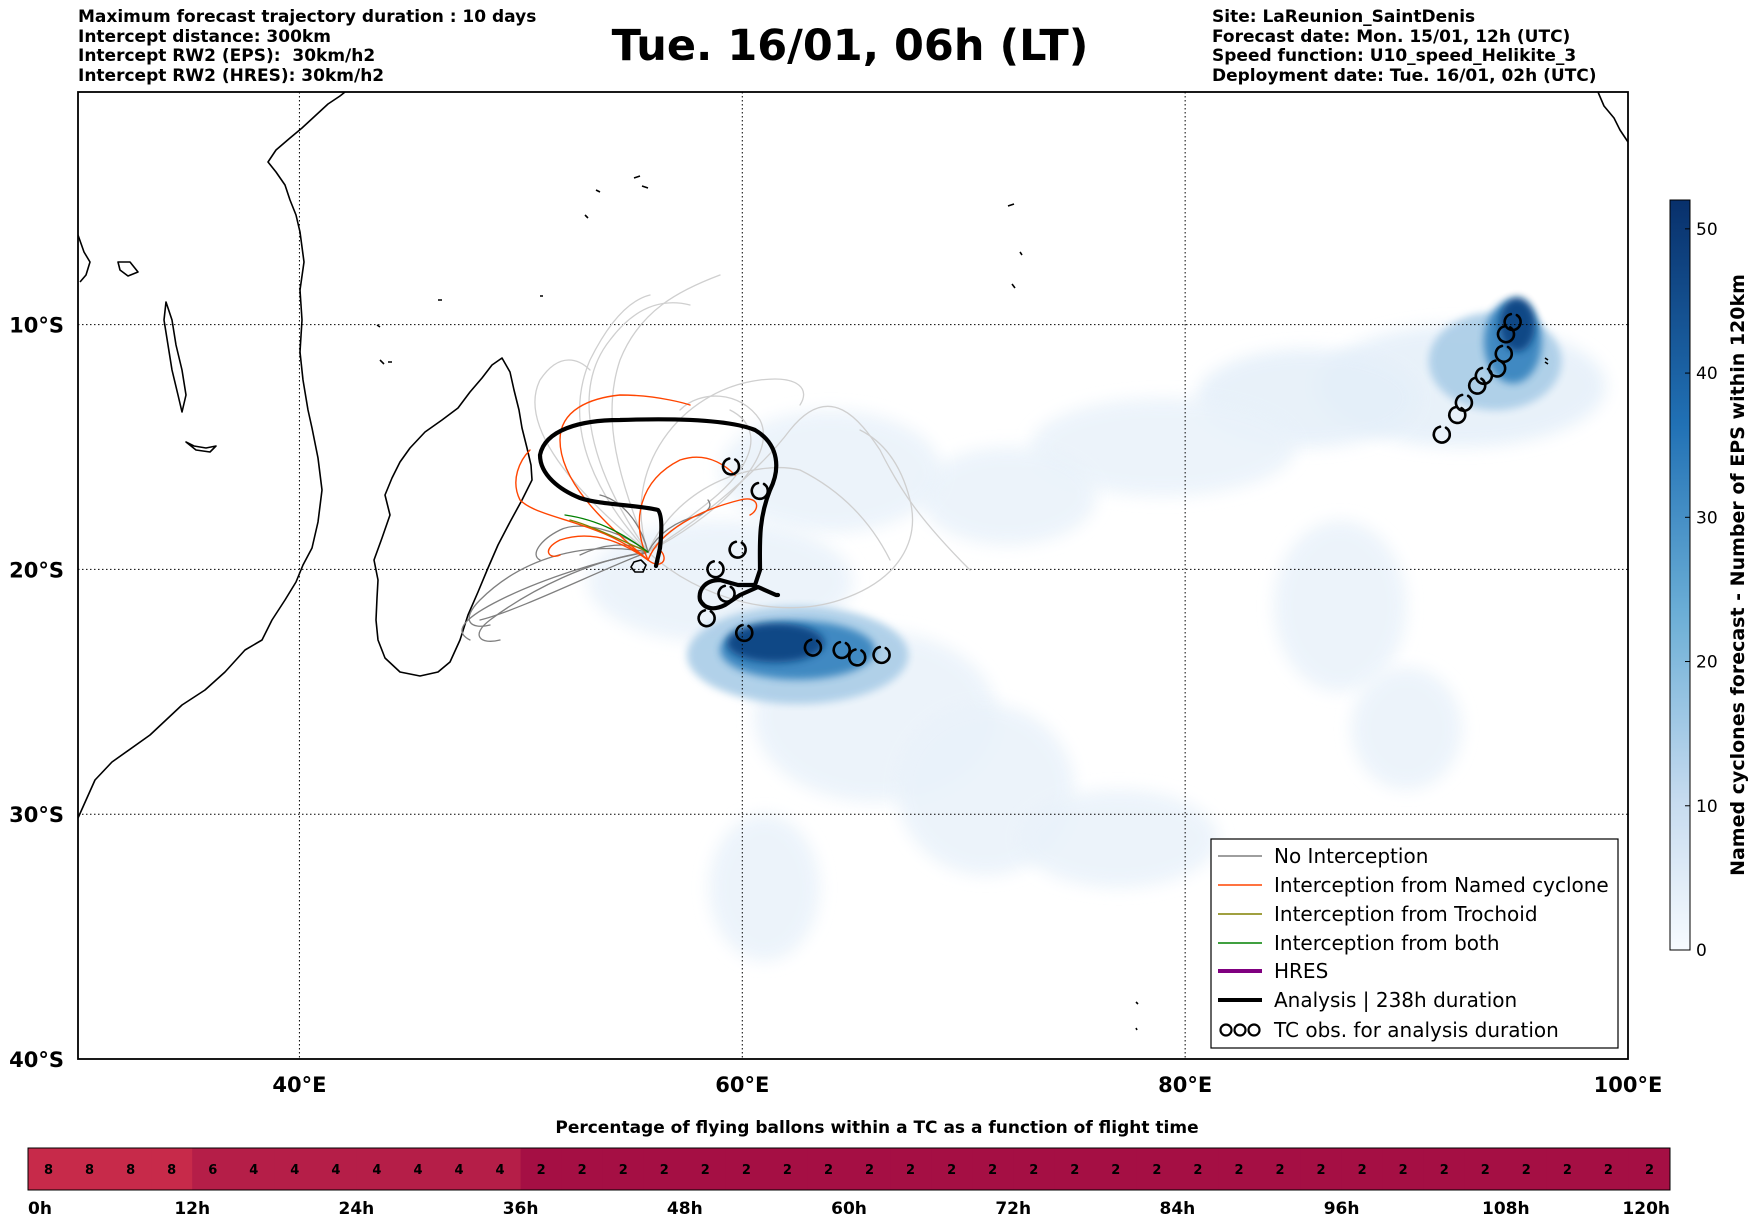  What do you see at coordinates (1707, 230) in the screenshot?
I see `colorbar-tick-label: 50` at bounding box center [1707, 230].